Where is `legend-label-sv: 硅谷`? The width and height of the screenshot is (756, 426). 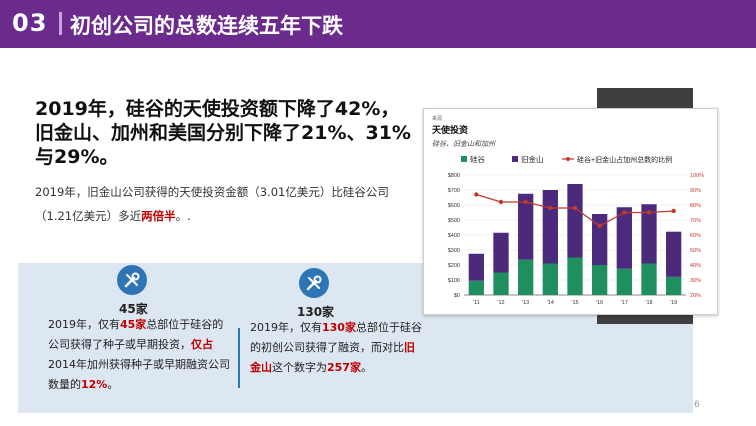
legend-label-sv: 硅谷 is located at coordinates (477, 159).